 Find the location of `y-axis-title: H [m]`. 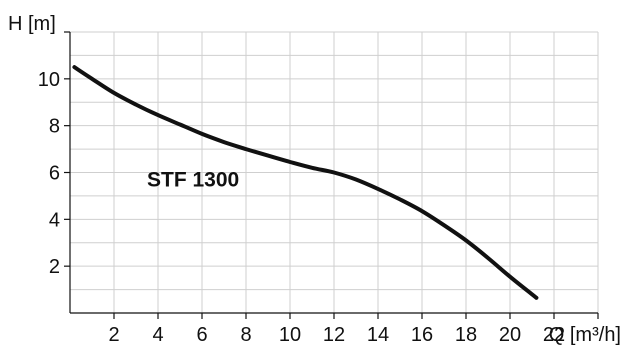

y-axis-title: H [m] is located at coordinates (32, 24).